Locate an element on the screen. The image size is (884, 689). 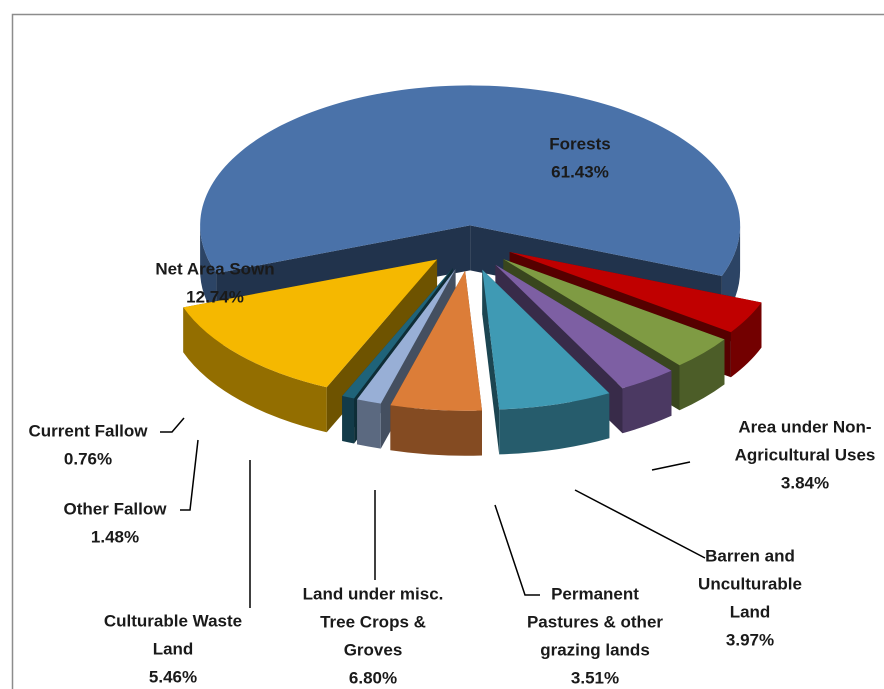
value-label: 12.74% is located at coordinates (215, 296).